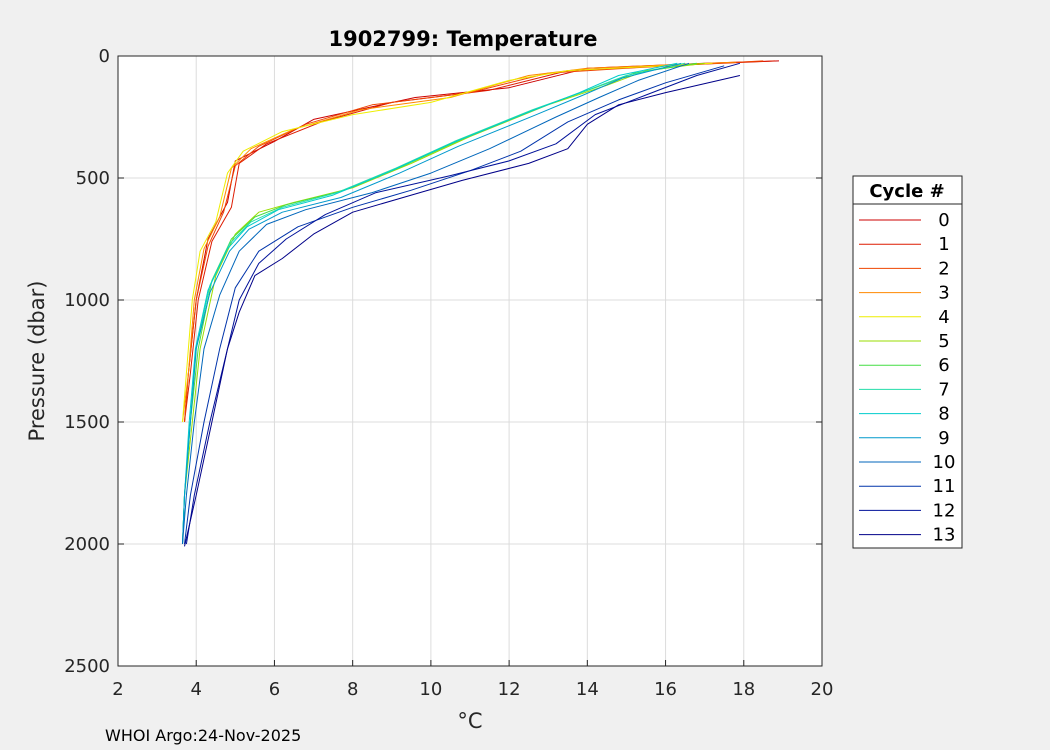  Describe the element at coordinates (743, 689) in the screenshot. I see `x-tick-label: 18` at that location.